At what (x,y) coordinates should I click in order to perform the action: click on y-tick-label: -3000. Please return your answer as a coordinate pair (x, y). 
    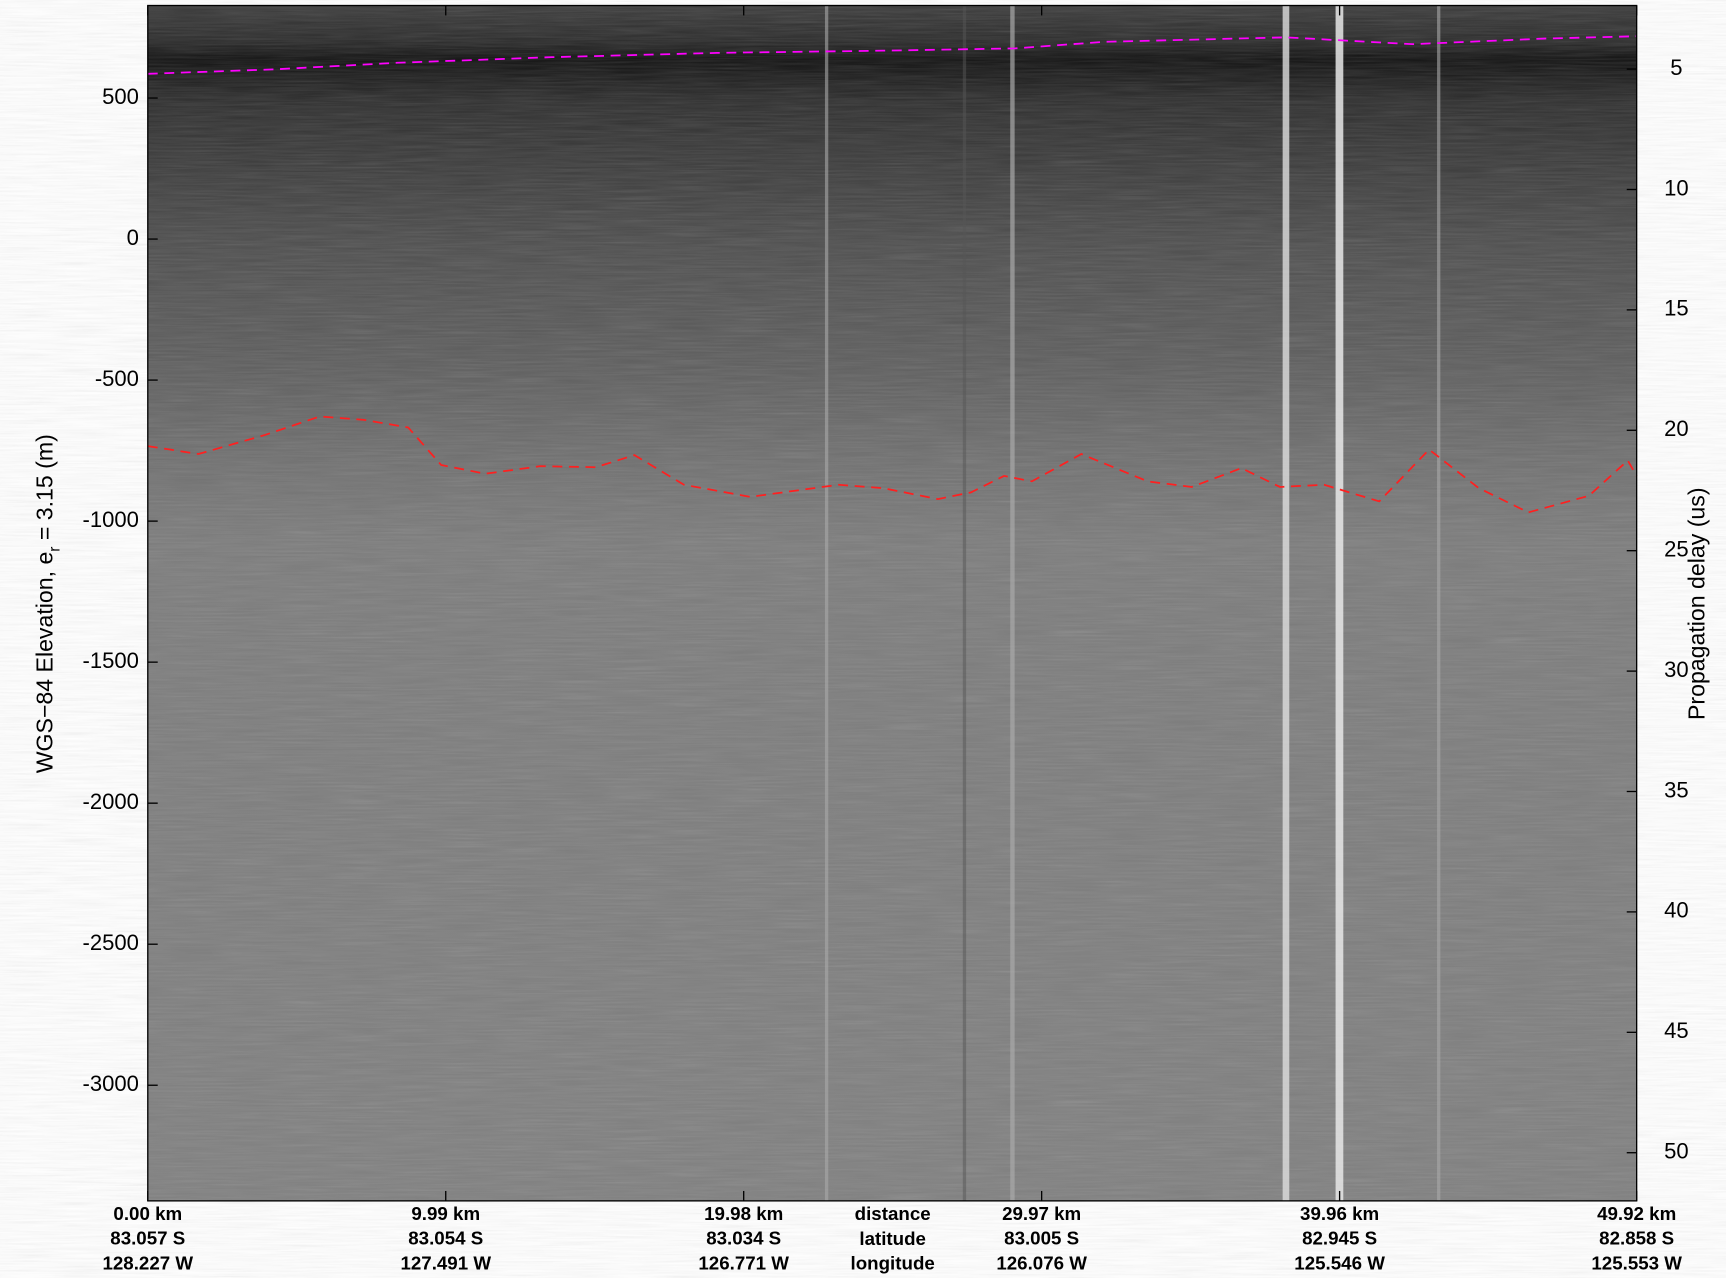
    Looking at the image, I should click on (111, 1083).